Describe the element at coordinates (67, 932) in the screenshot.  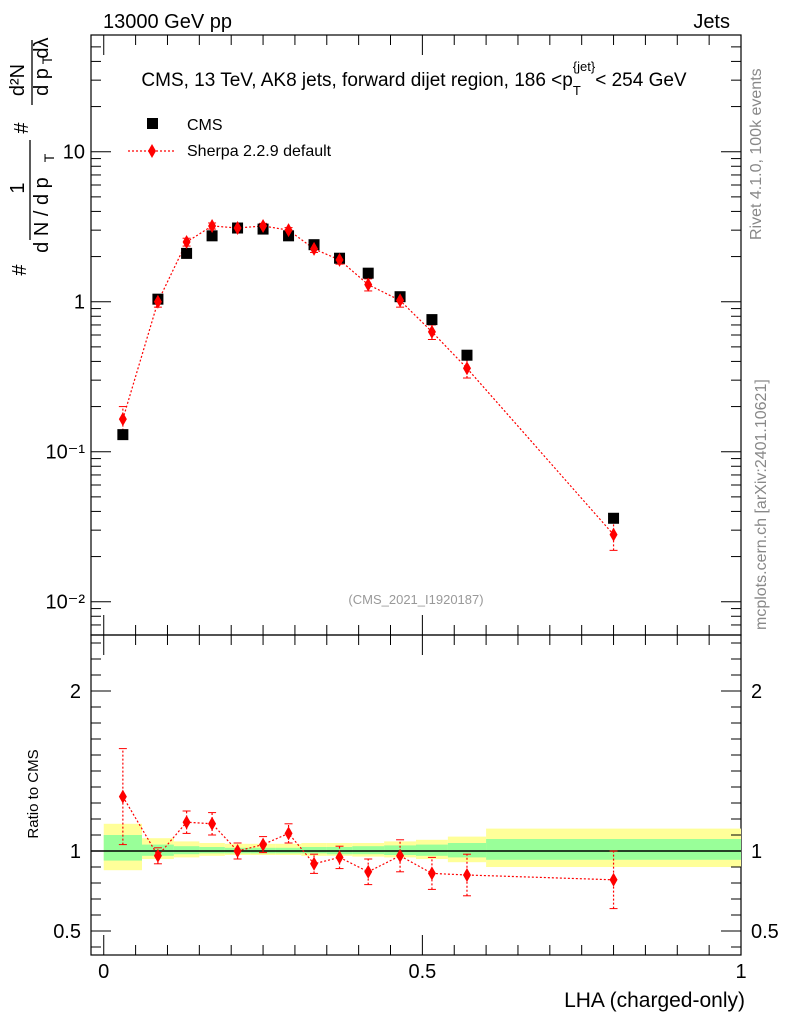
I see `ratio-ytick-label: 0.5` at that location.